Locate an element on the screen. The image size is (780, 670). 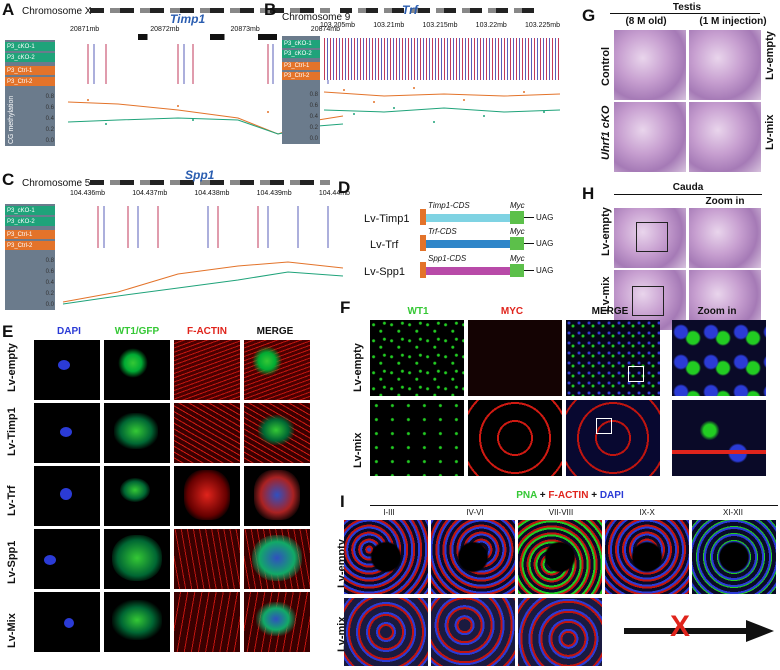
zoom-header: Zoom in is located at coordinates (725, 201).